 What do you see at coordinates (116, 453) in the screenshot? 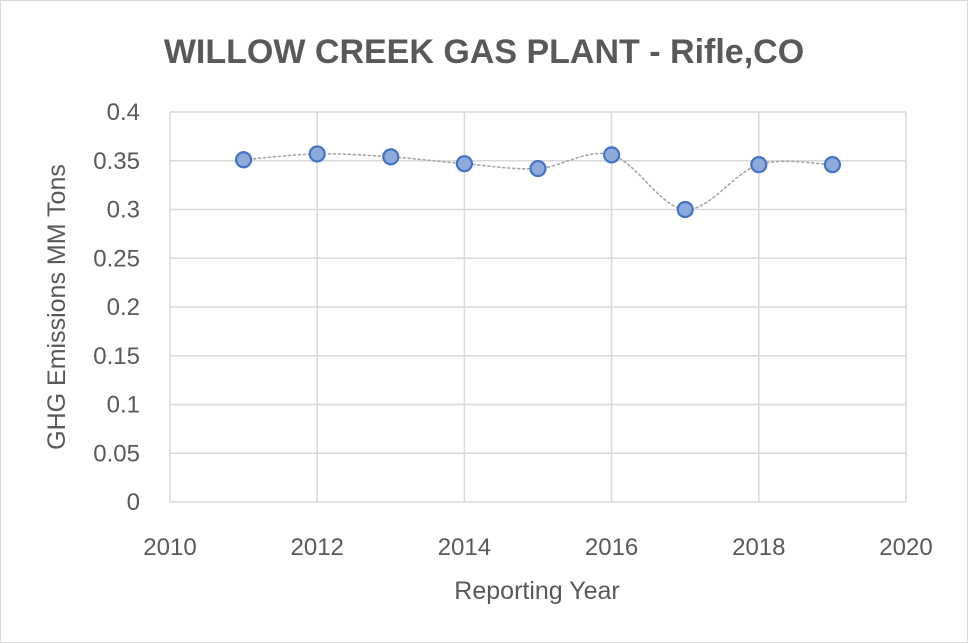
I see `y-tick-label: 0.05` at bounding box center [116, 453].